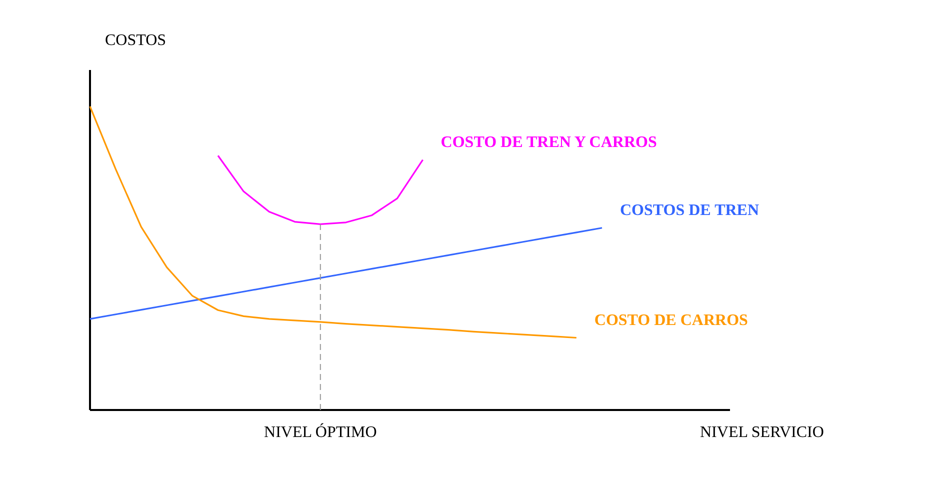 The height and width of the screenshot is (495, 943). Describe the element at coordinates (690, 210) in the screenshot. I see `series-label: COSTOS DE TREN` at that location.